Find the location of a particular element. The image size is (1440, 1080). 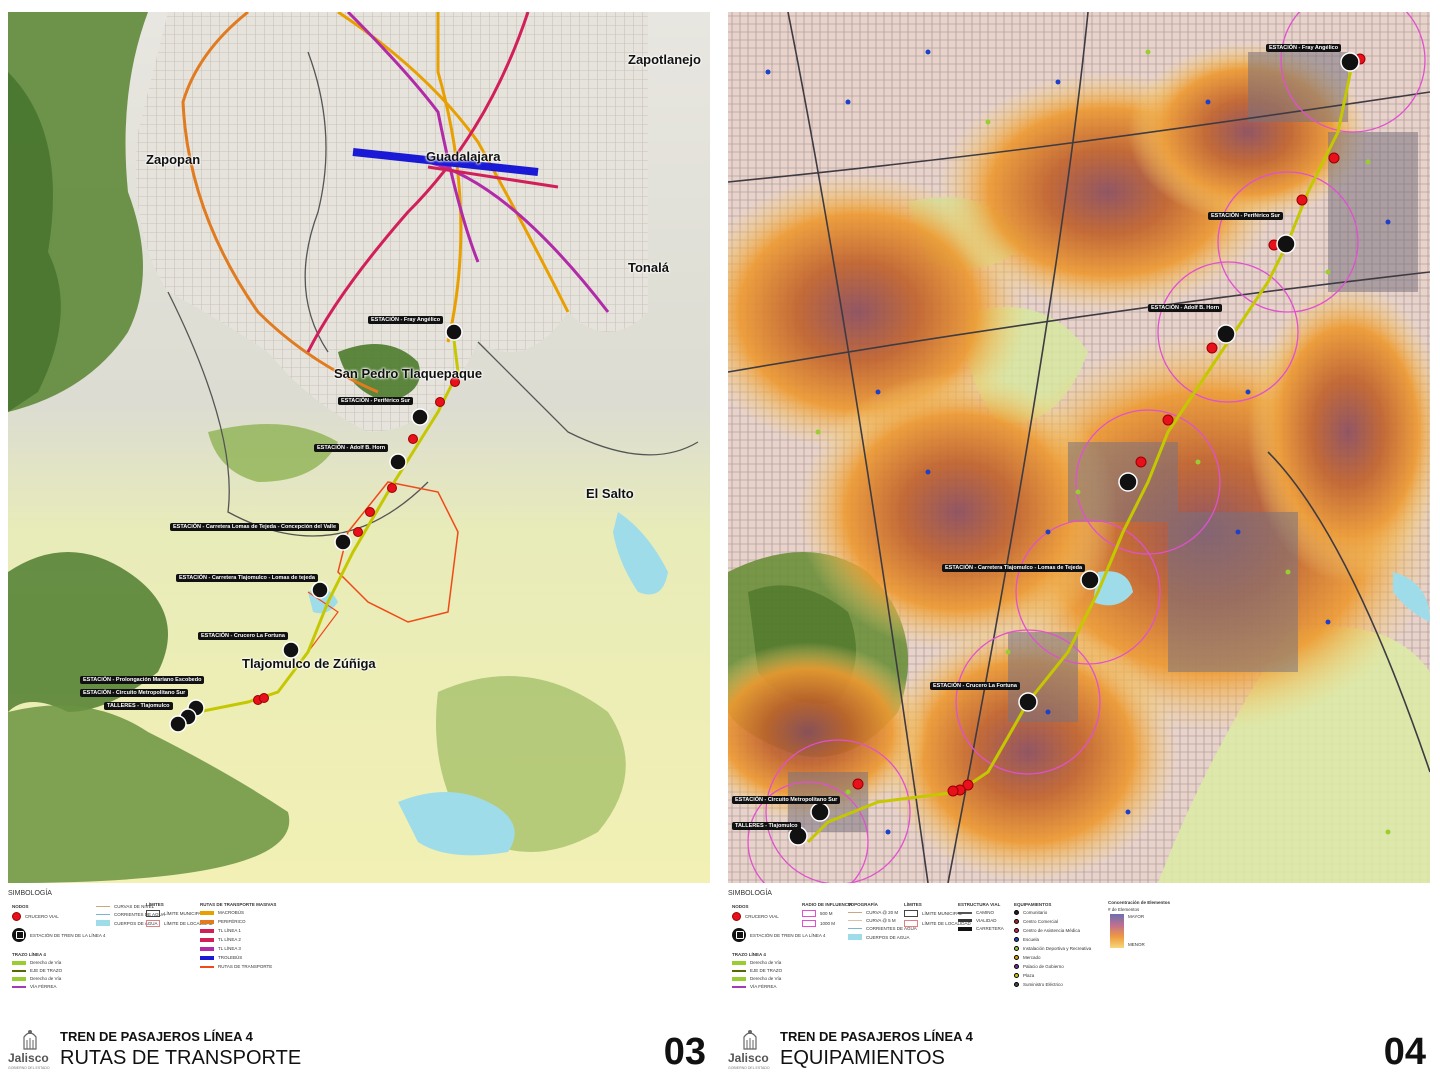

legend-label: 500 M is located at coordinates (826, 913).